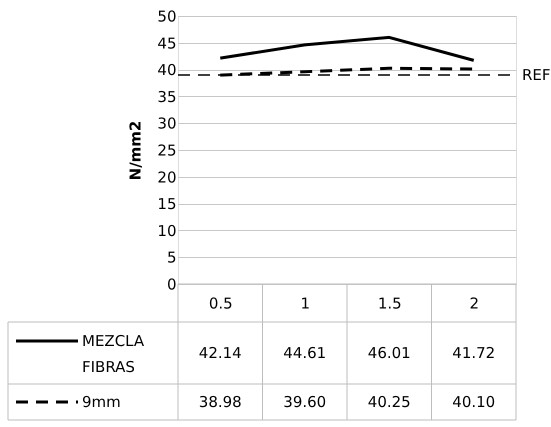 The height and width of the screenshot is (427, 551). What do you see at coordinates (166, 231) in the screenshot?
I see `y-tick-label: 10` at bounding box center [166, 231].